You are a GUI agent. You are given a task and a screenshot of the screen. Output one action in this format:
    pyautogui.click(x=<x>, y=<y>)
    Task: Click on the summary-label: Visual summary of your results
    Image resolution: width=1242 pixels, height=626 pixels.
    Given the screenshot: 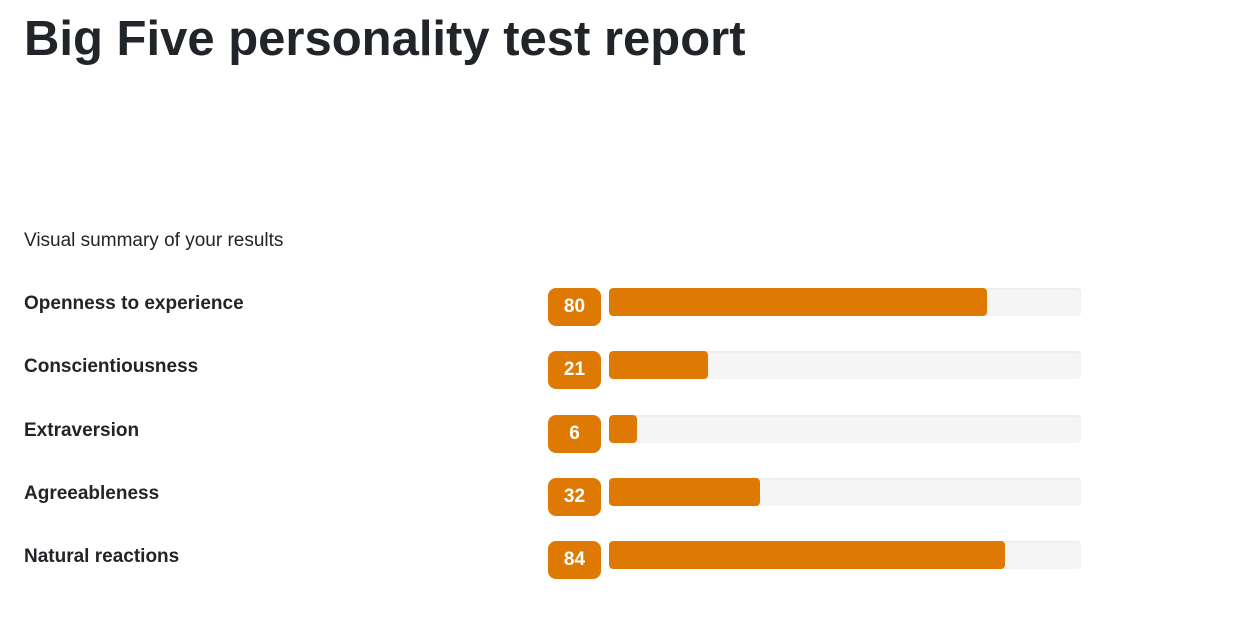 What is the action you would take?
    pyautogui.click(x=154, y=240)
    